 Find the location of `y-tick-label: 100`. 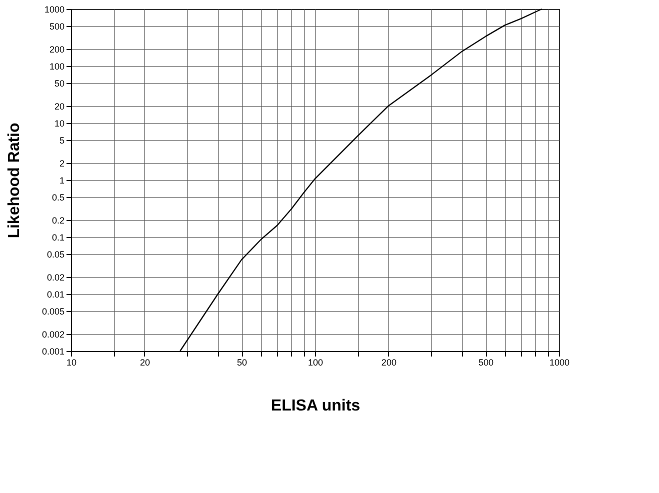

y-tick-label: 100 is located at coordinates (56, 67).